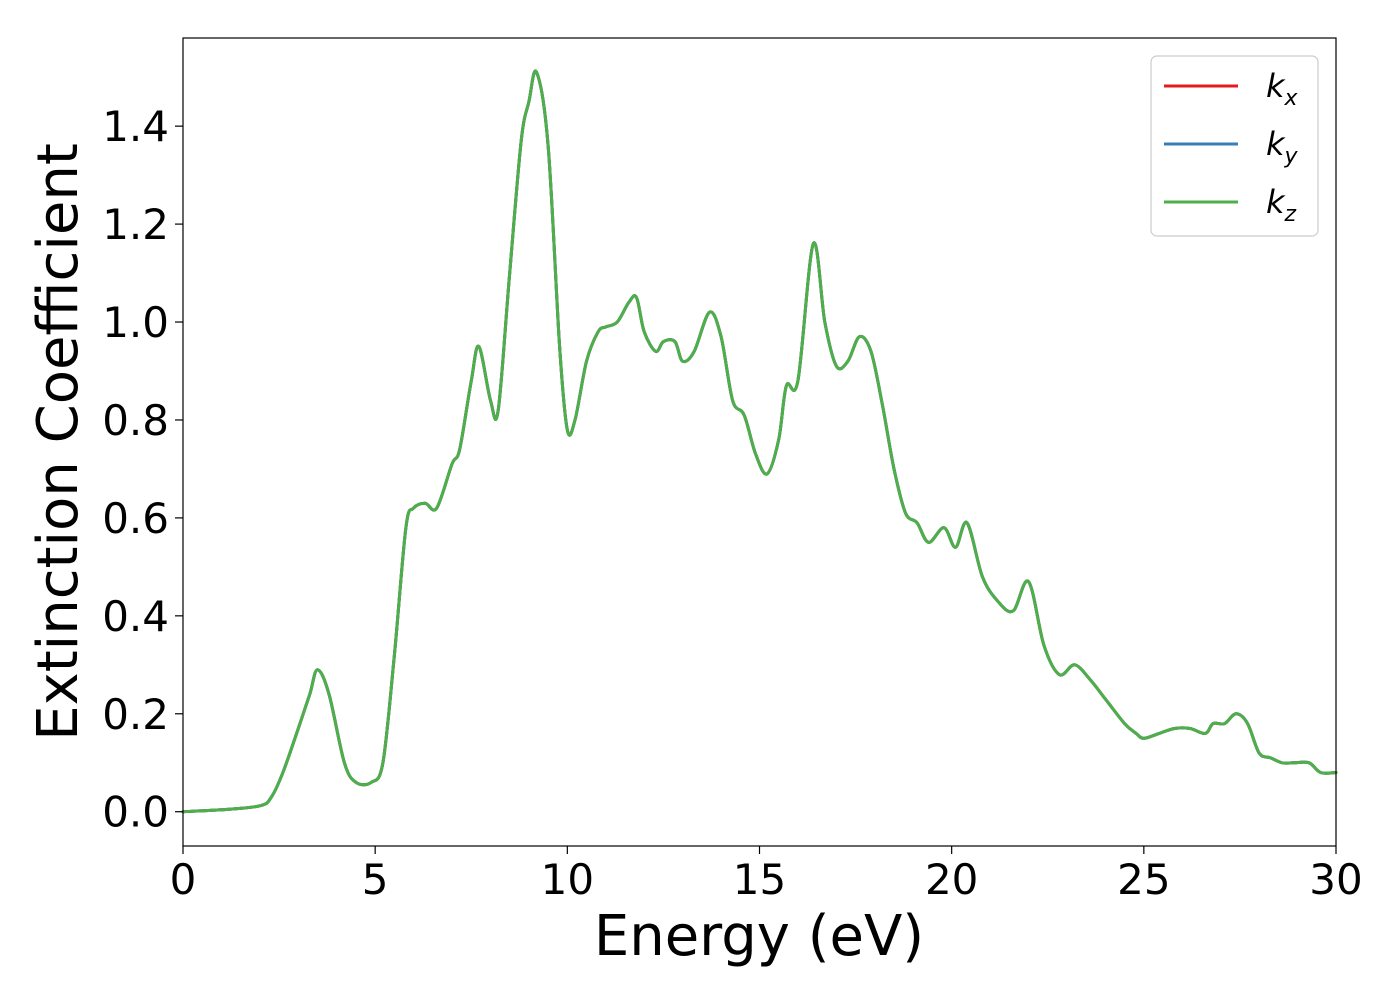  What do you see at coordinates (135, 714) in the screenshot?
I see `y-tick-label: 0.2` at bounding box center [135, 714].